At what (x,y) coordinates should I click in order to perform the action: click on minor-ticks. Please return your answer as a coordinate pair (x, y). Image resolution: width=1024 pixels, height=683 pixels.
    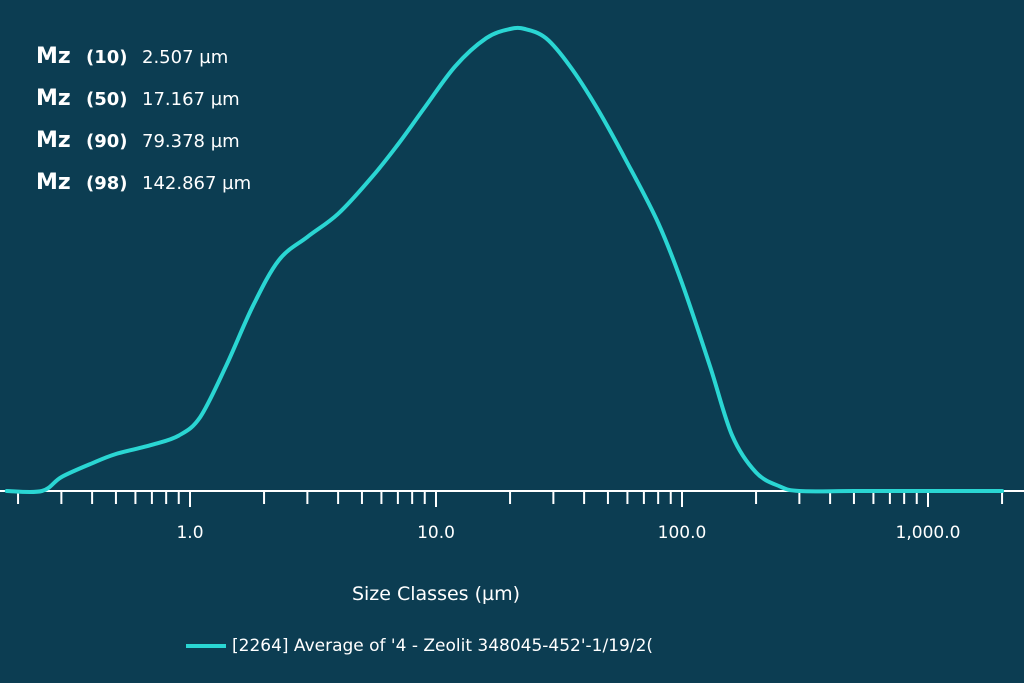
    Looking at the image, I should click on (510, 499).